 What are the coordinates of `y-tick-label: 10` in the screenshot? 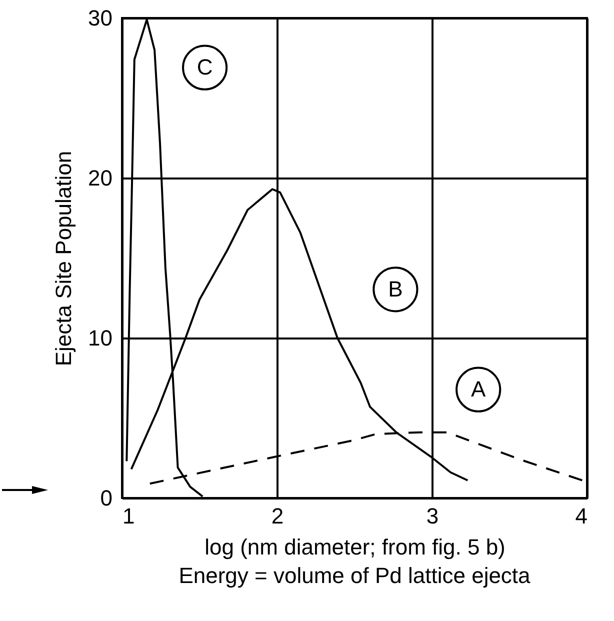 It's located at (100, 338).